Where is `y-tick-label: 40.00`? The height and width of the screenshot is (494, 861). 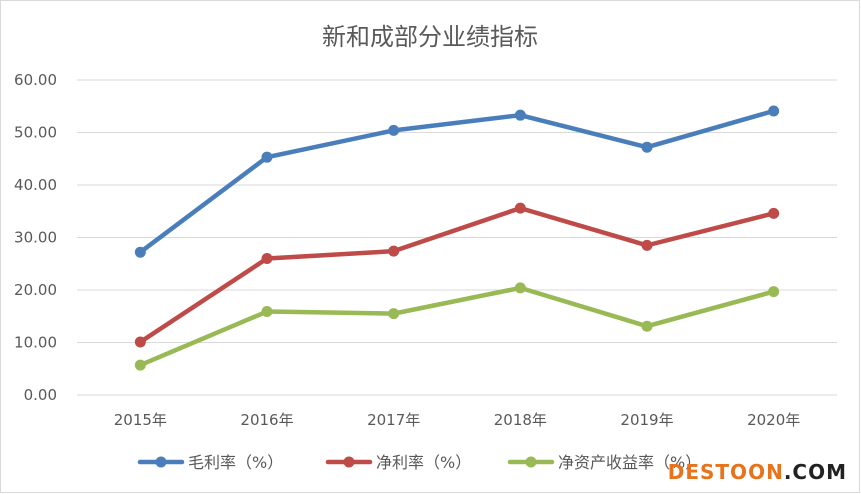 y-tick-label: 40.00 is located at coordinates (35, 185).